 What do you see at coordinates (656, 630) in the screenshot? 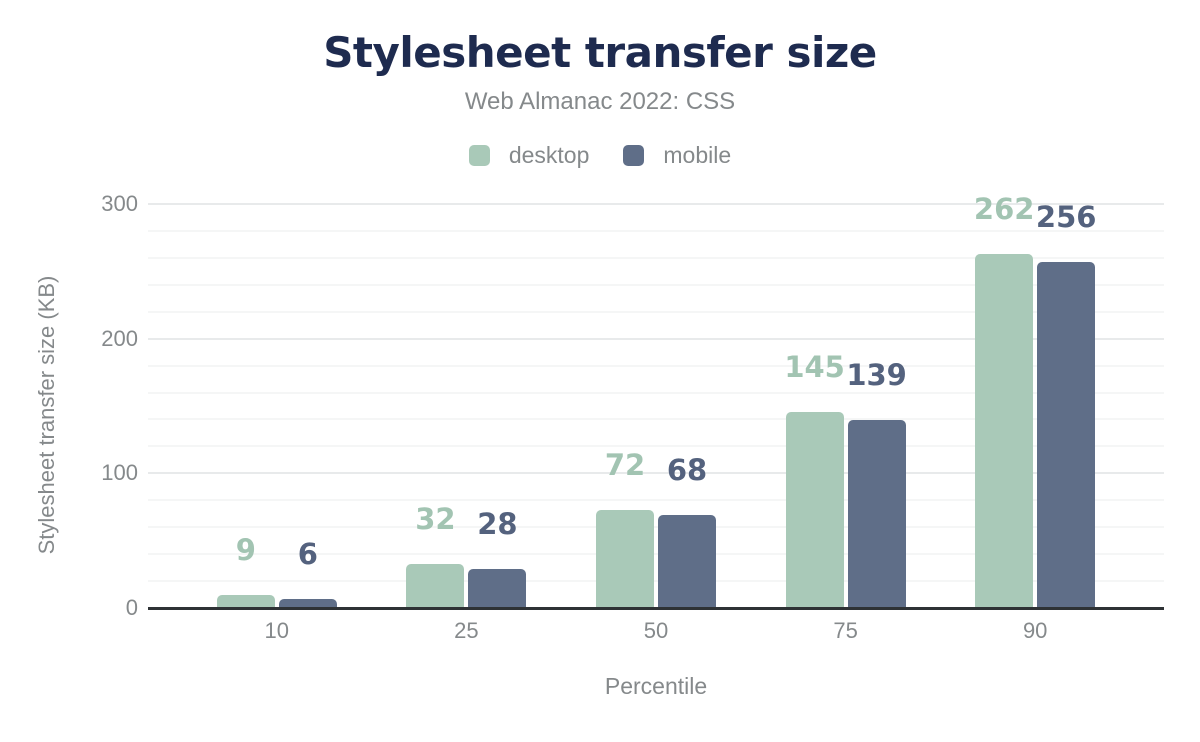
I see `x-tick-label: 50` at bounding box center [656, 630].